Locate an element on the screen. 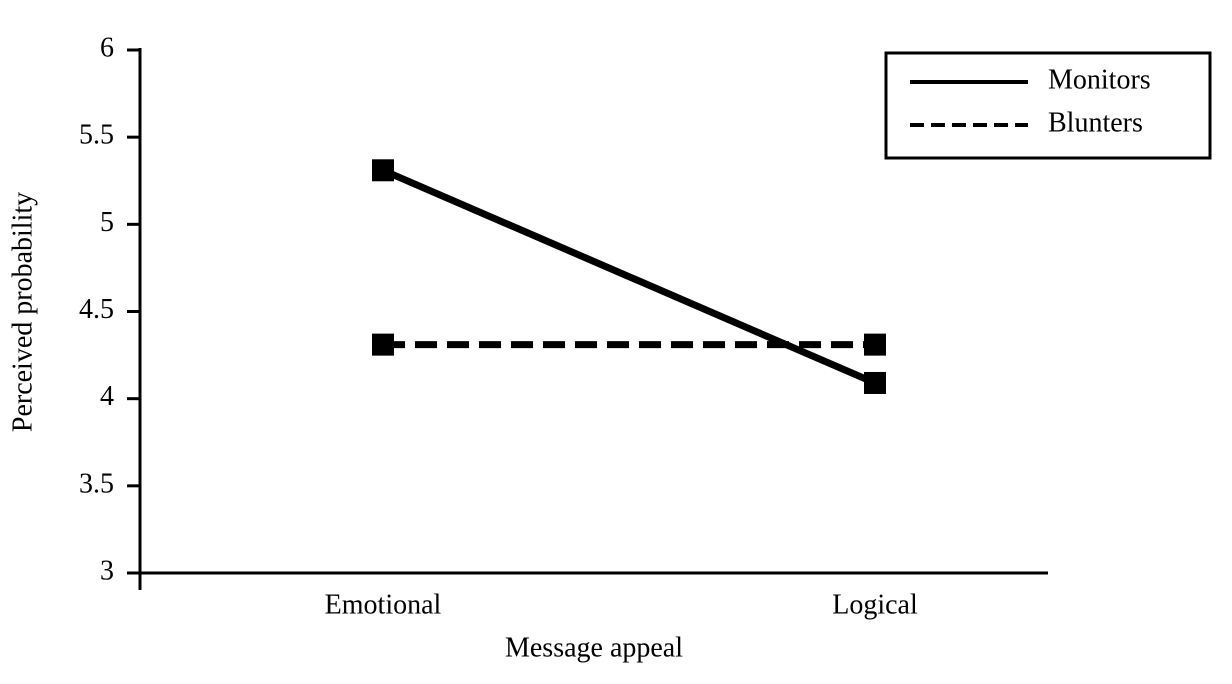 Image resolution: width=1232 pixels, height=684 pixels. y-tick-label: 5.5 is located at coordinates (96, 135).